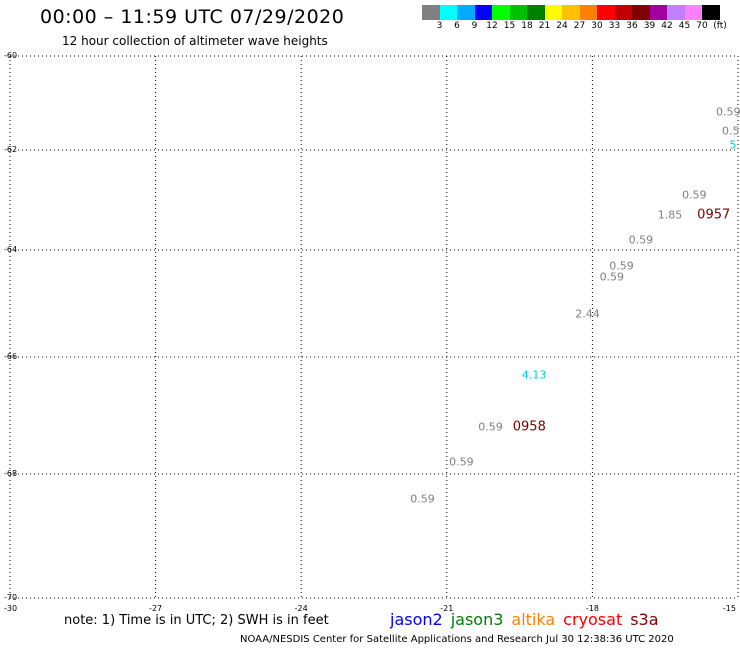  What do you see at coordinates (474, 26) in the screenshot?
I see `colorbar-tick-label: 9` at bounding box center [474, 26].